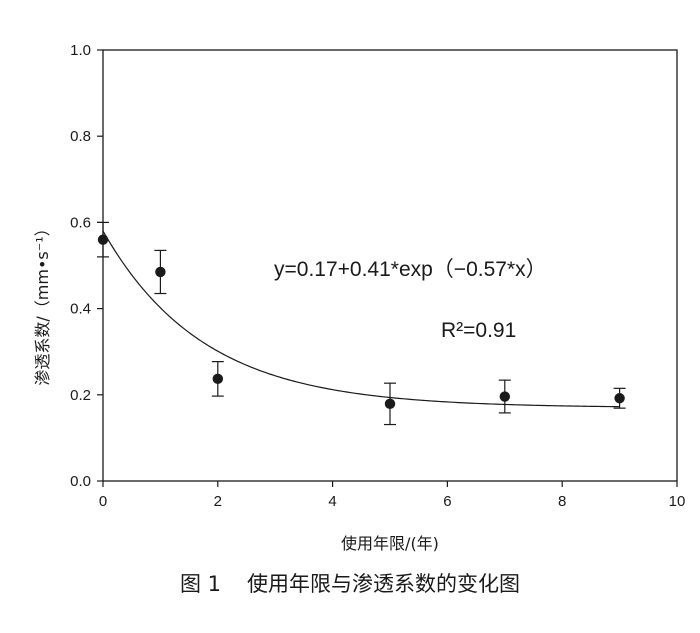 The image size is (700, 633). What do you see at coordinates (80, 309) in the screenshot?
I see `y-tick-label-2: 0.4` at bounding box center [80, 309].